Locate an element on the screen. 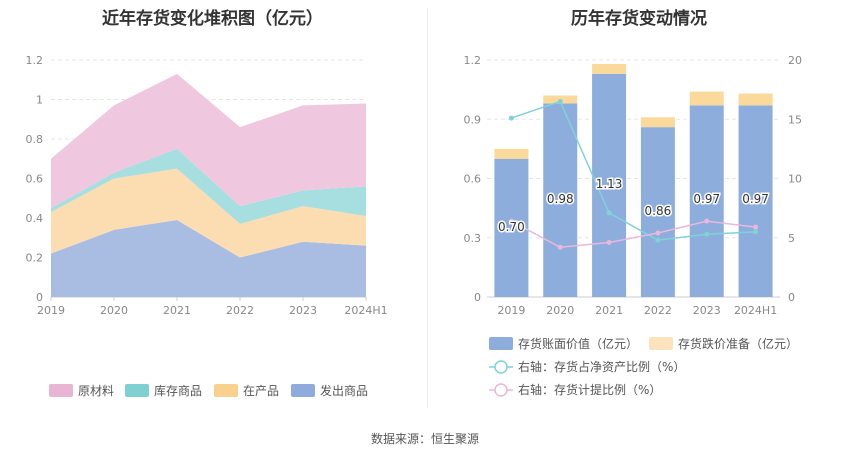 This screenshot has width=850, height=459. panel-divider is located at coordinates (427, 208).